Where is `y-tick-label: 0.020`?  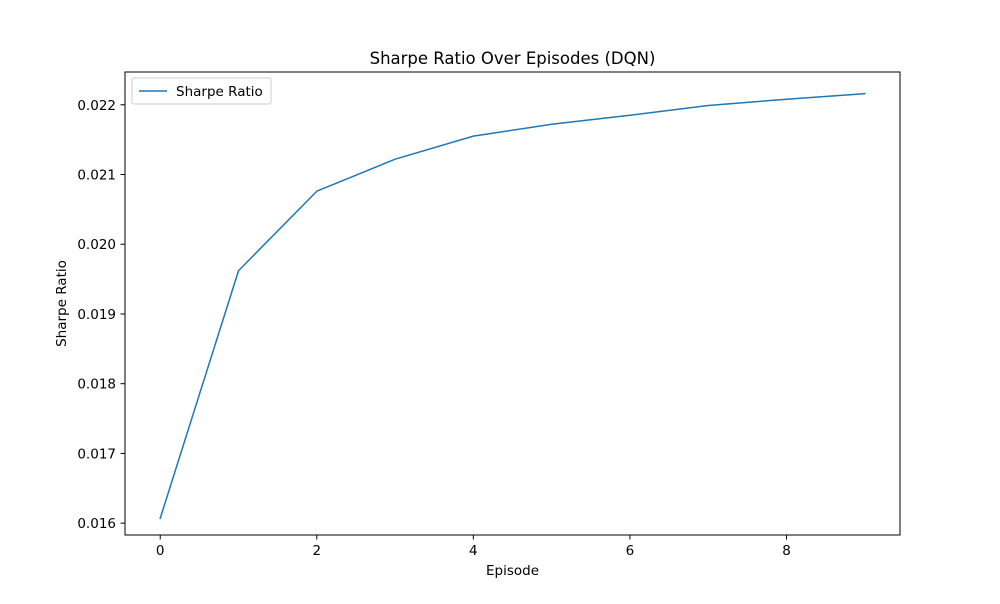 y-tick-label: 0.020 is located at coordinates (96, 245).